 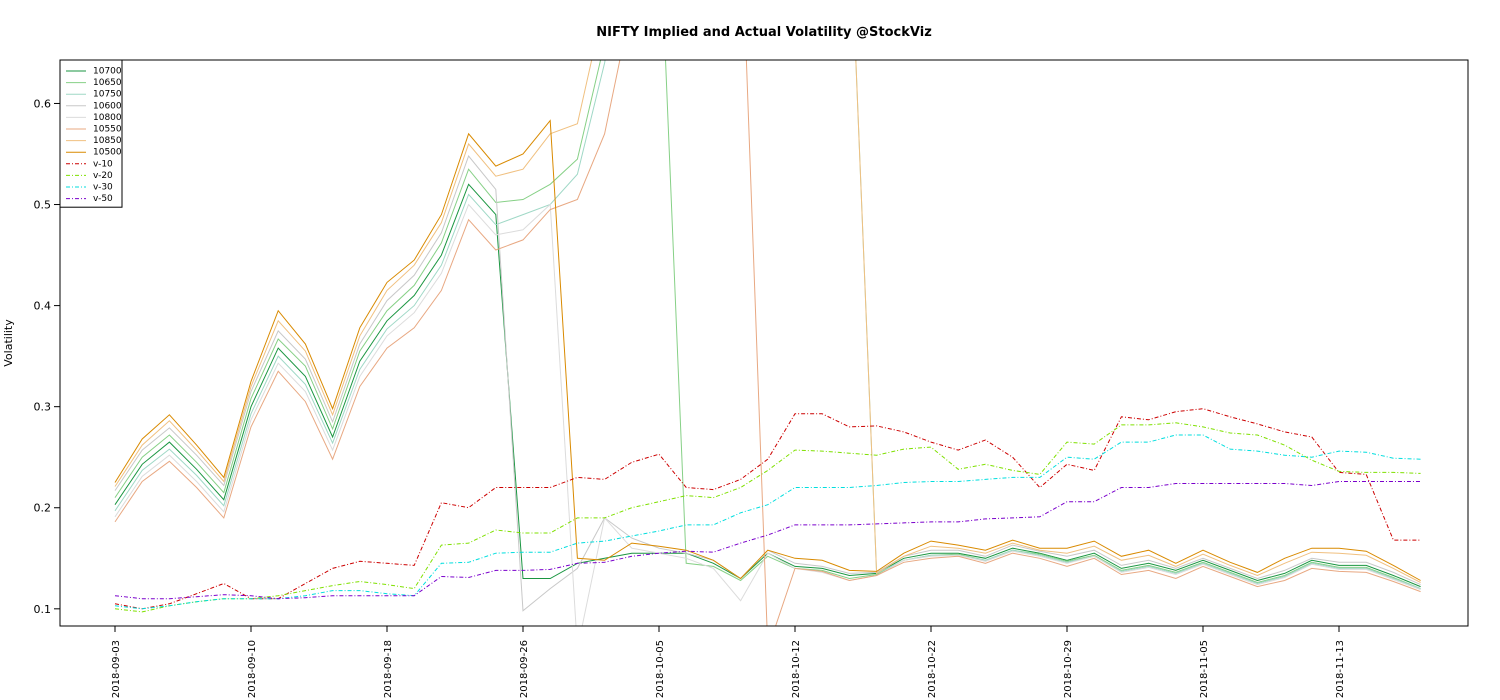 I want to click on y-tick-label: 0.5, so click(x=43, y=205).